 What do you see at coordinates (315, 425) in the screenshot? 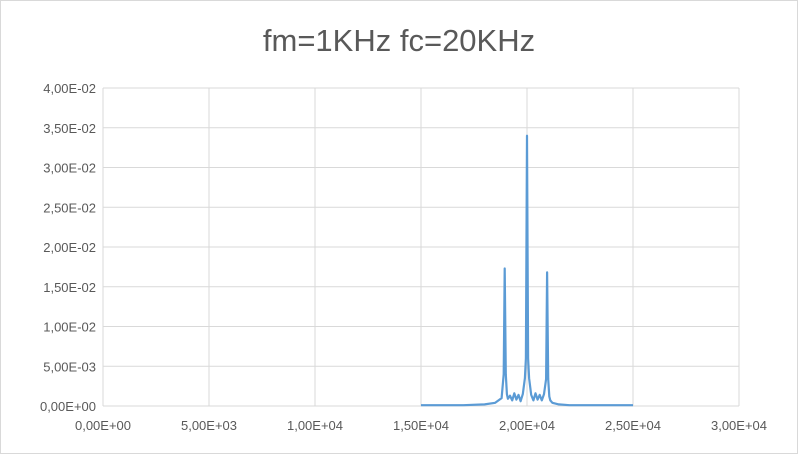
I see `x-tick-label: 1,00E+04` at bounding box center [315, 425].